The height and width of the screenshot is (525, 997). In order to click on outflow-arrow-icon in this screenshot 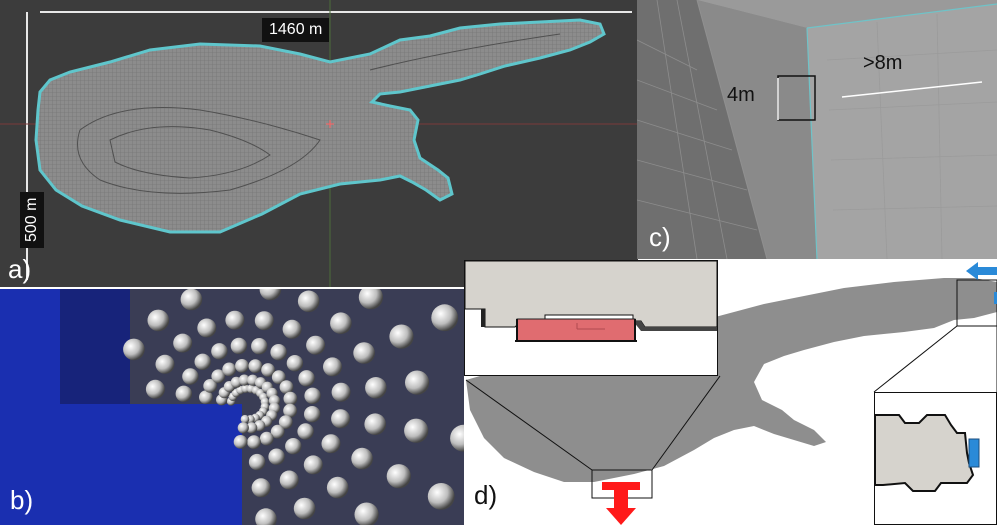, I will do `click(621, 503)`.